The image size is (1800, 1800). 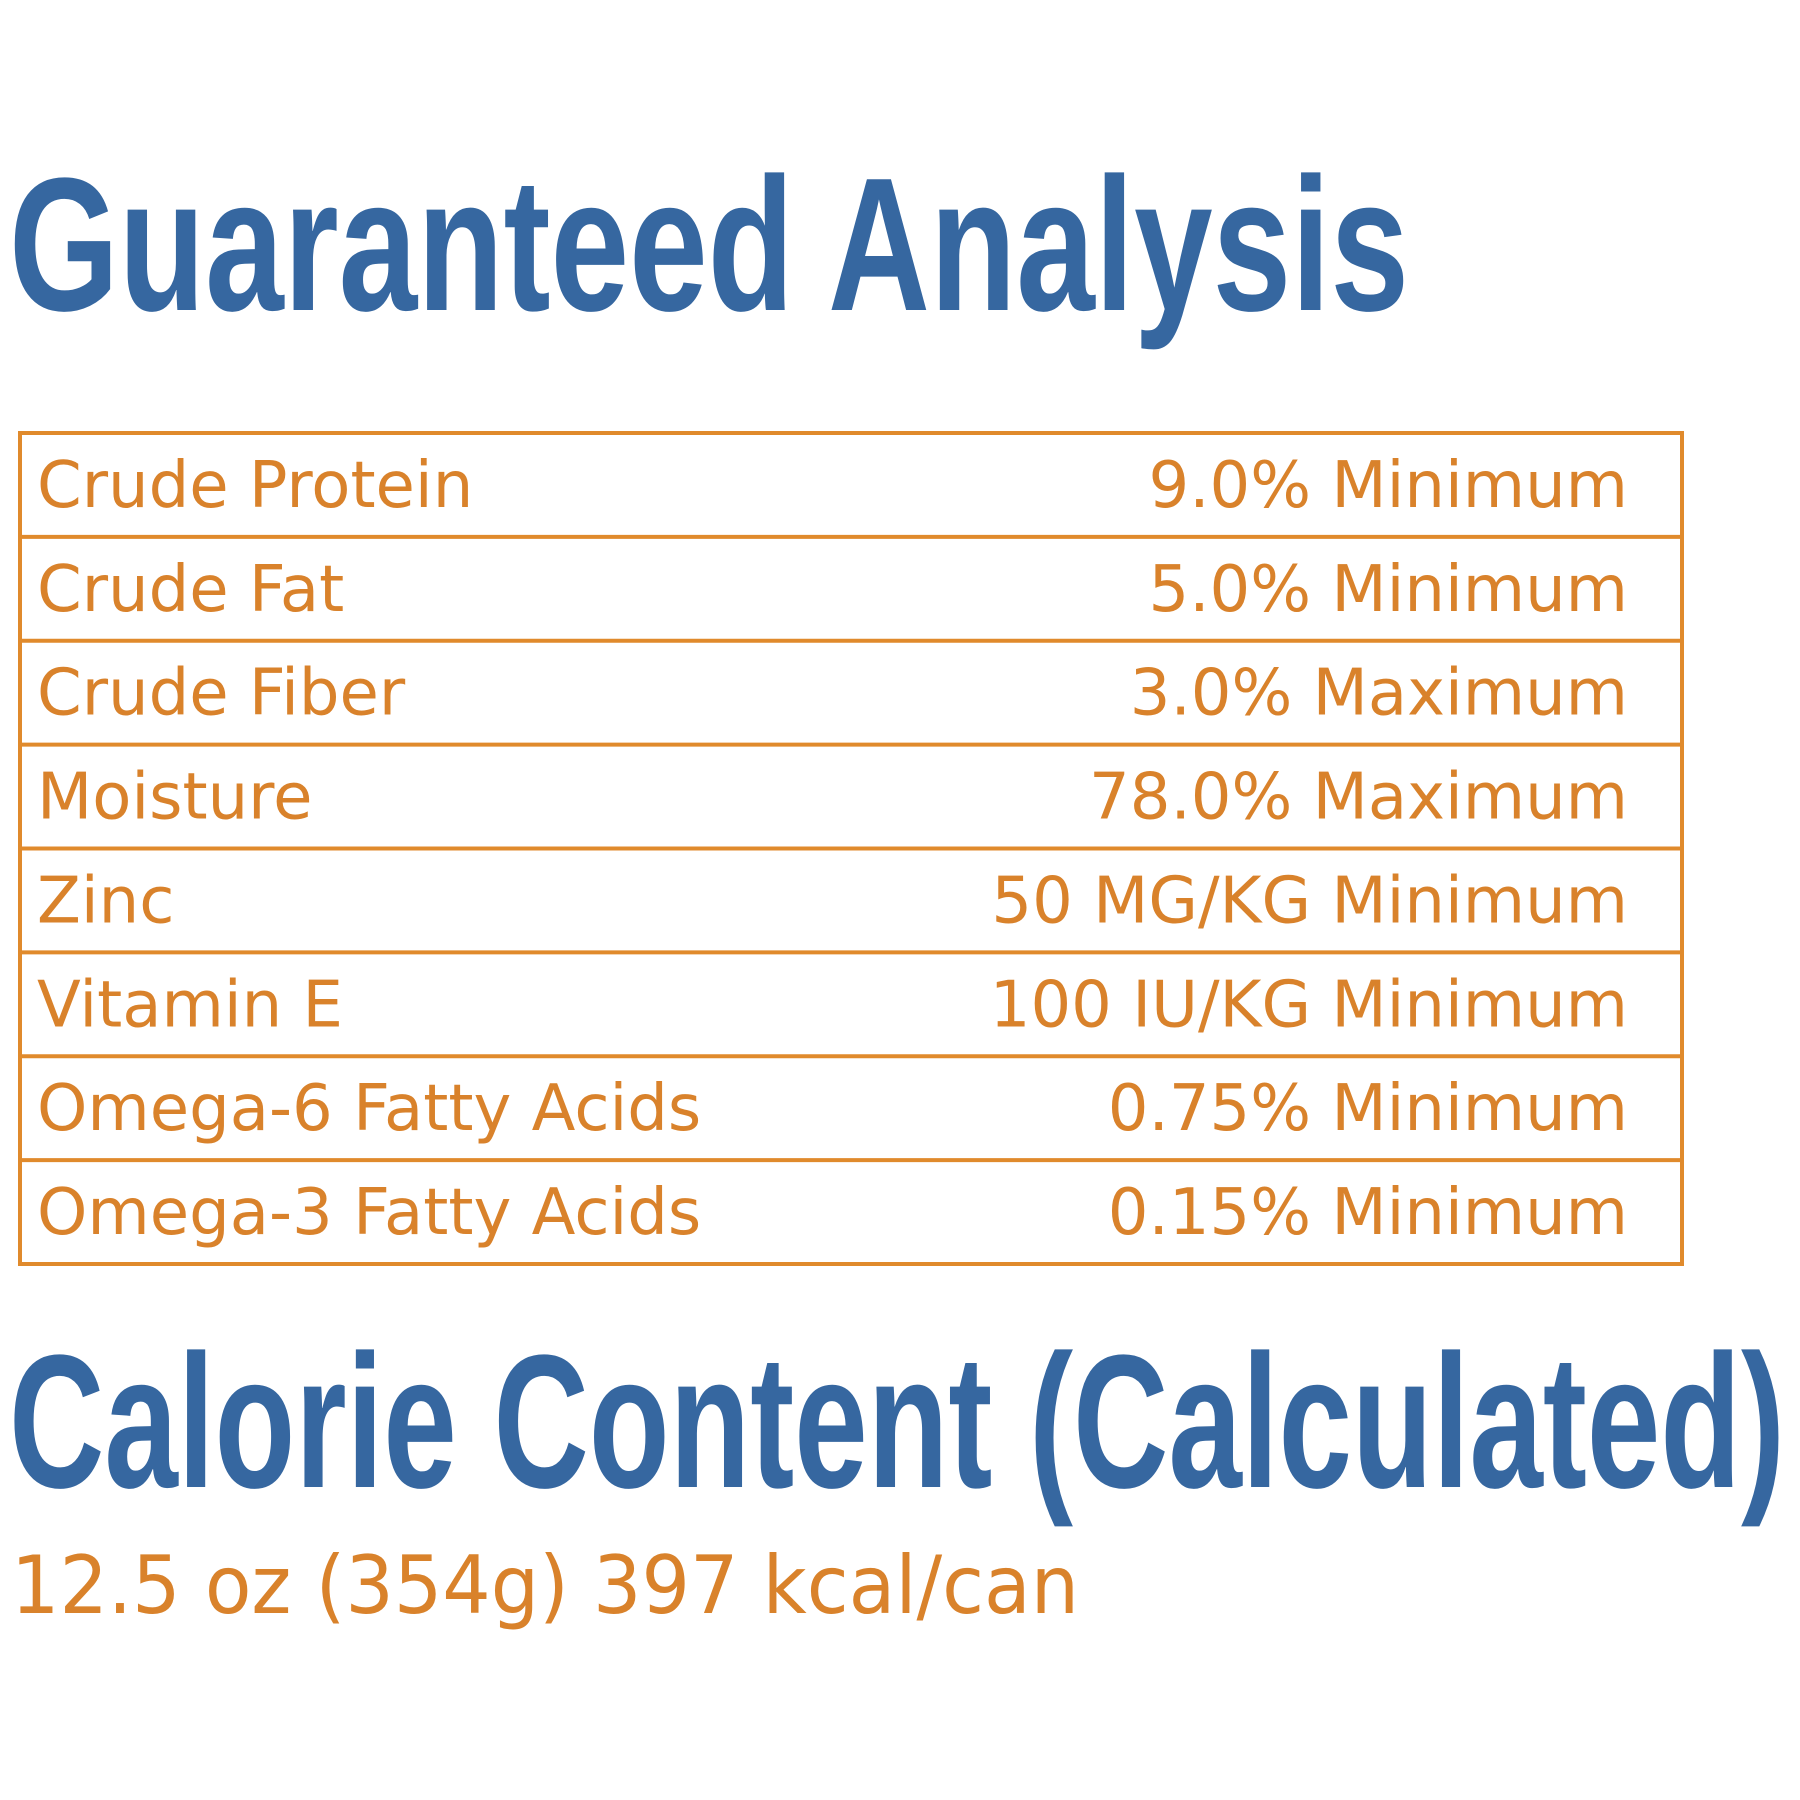 I want to click on heading: Guaranteed Analysis, so click(x=709, y=245).